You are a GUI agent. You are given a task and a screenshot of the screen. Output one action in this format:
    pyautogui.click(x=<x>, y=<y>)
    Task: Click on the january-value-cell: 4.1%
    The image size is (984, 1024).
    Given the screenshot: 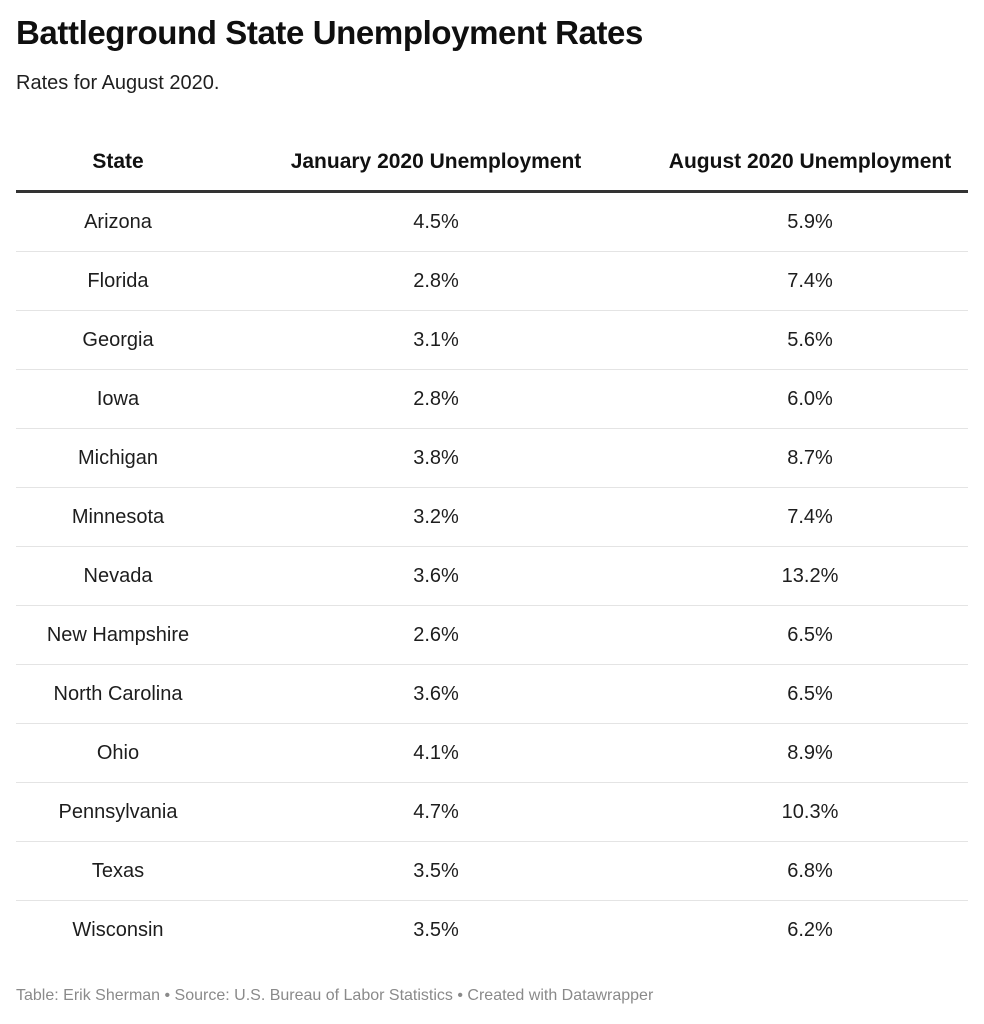 What is the action you would take?
    pyautogui.click(x=436, y=752)
    